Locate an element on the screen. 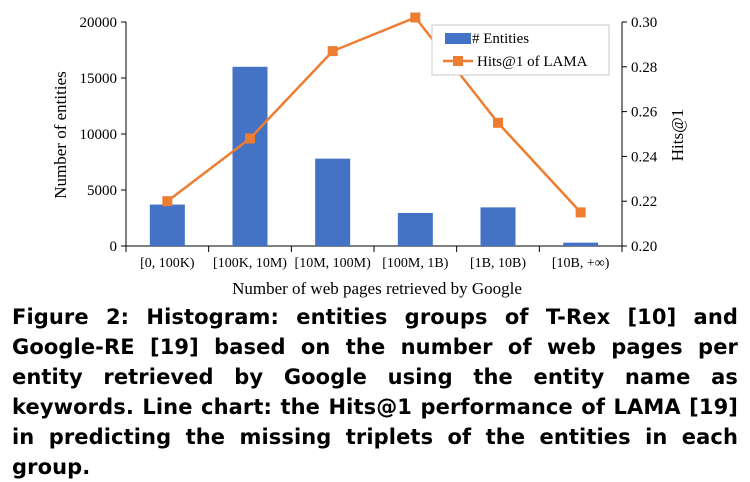 The image size is (750, 482). x-tick-label: [100M, 1B) is located at coordinates (415, 263).